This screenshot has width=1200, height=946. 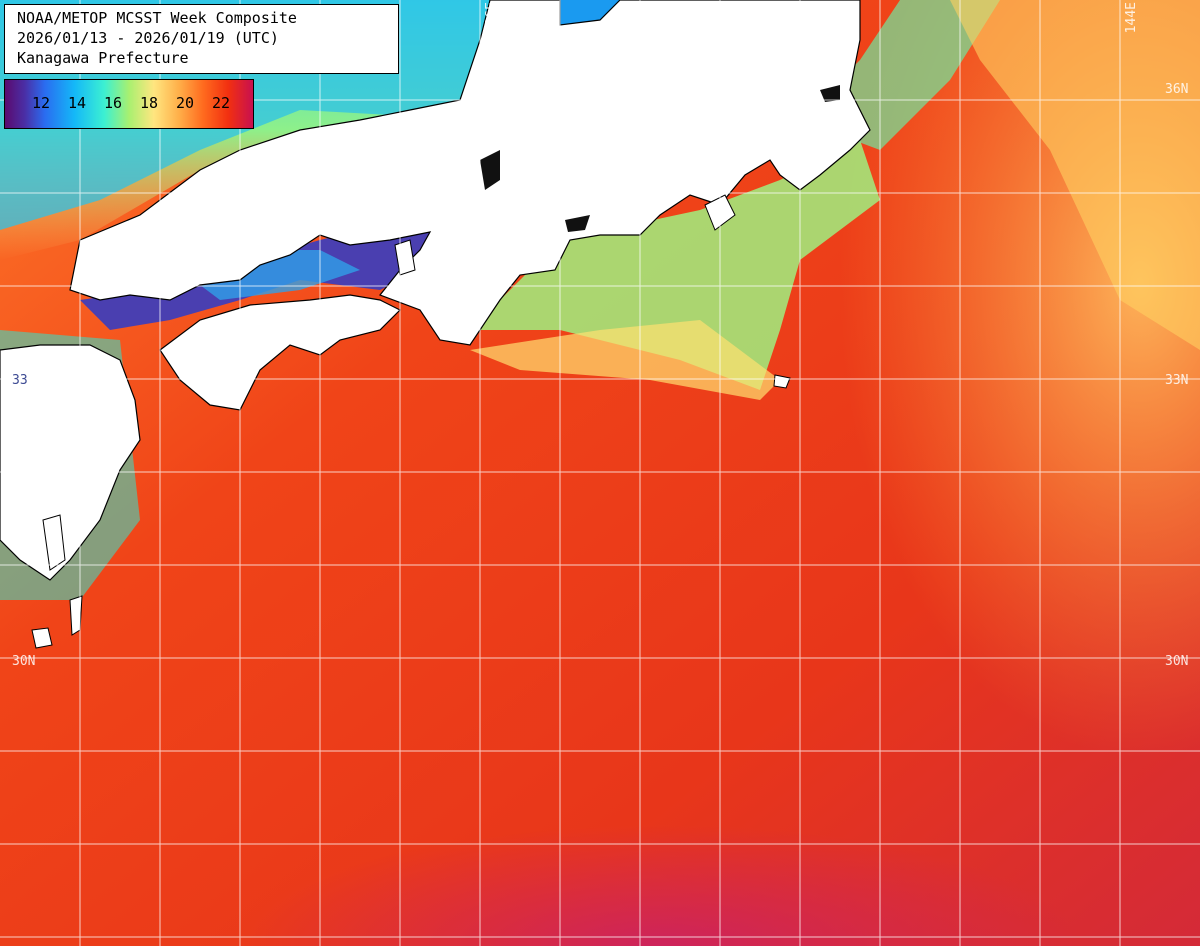 What do you see at coordinates (221, 103) in the screenshot?
I see `colorbar-label: 22` at bounding box center [221, 103].